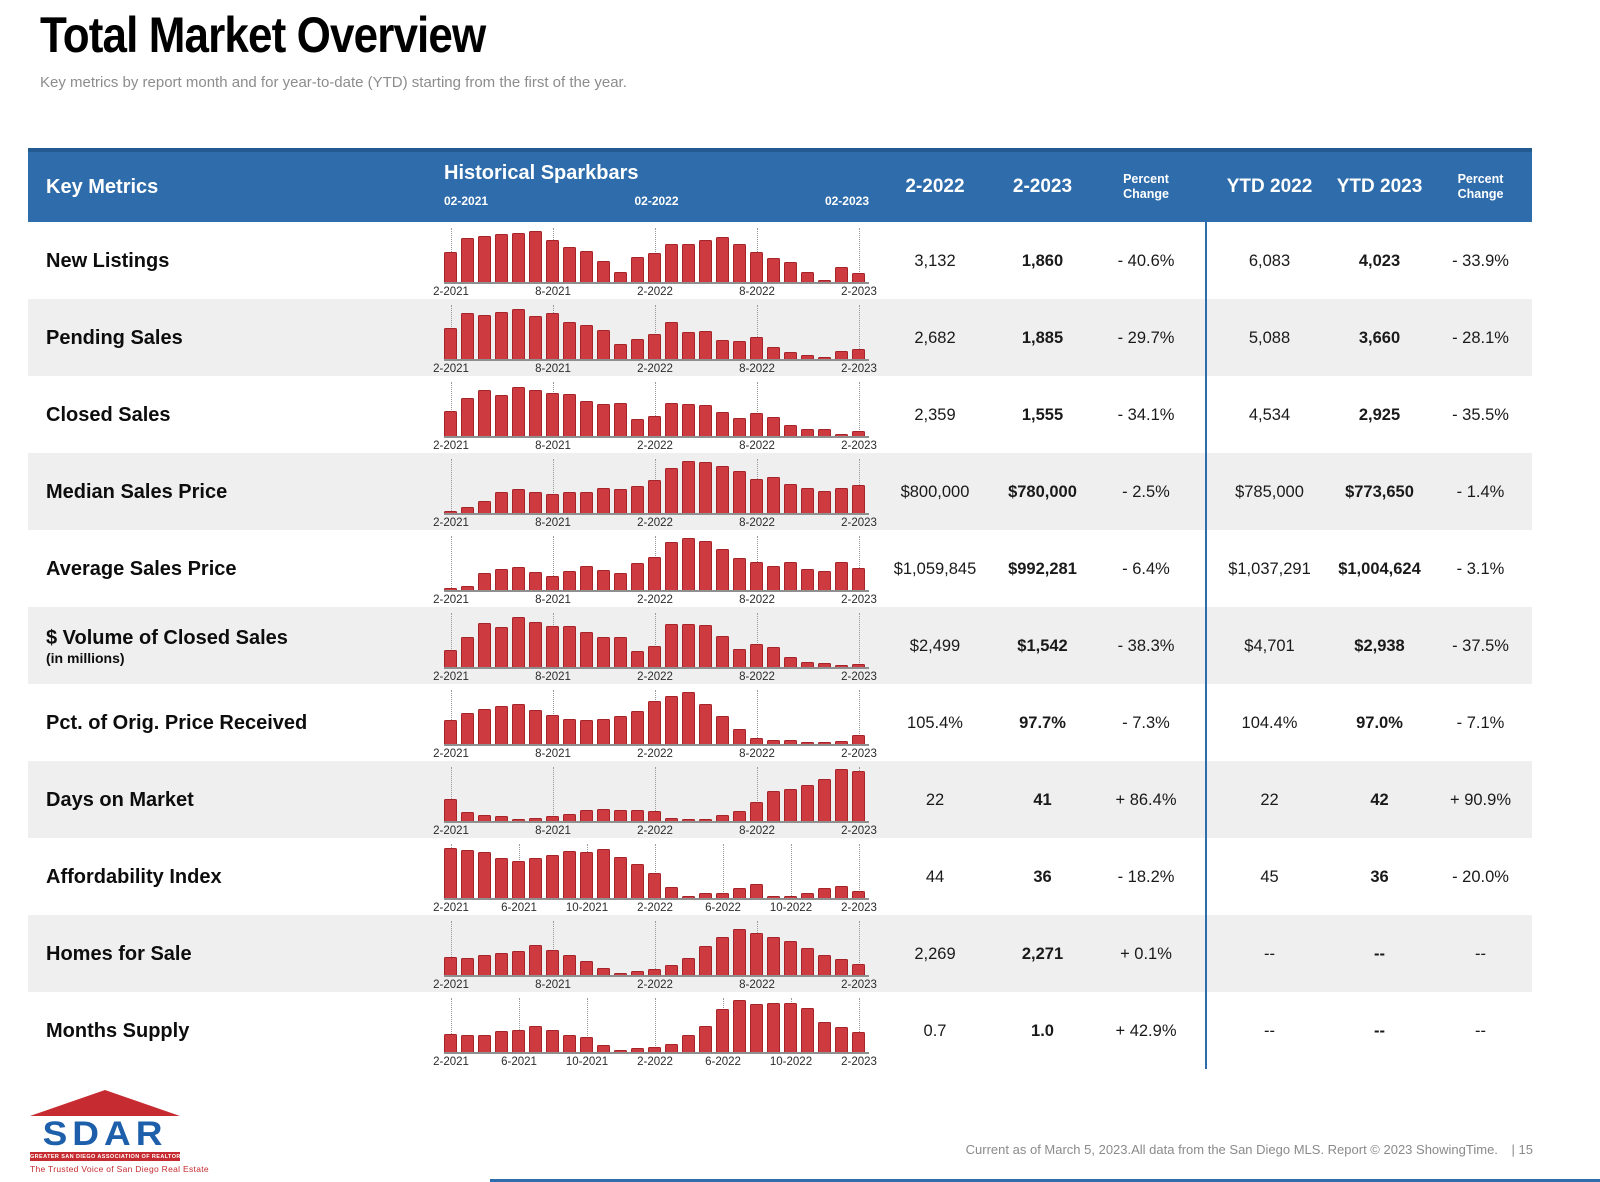  Describe the element at coordinates (541, 173) in the screenshot. I see `header-sparkbars-title: Historical Sparkbars` at that location.